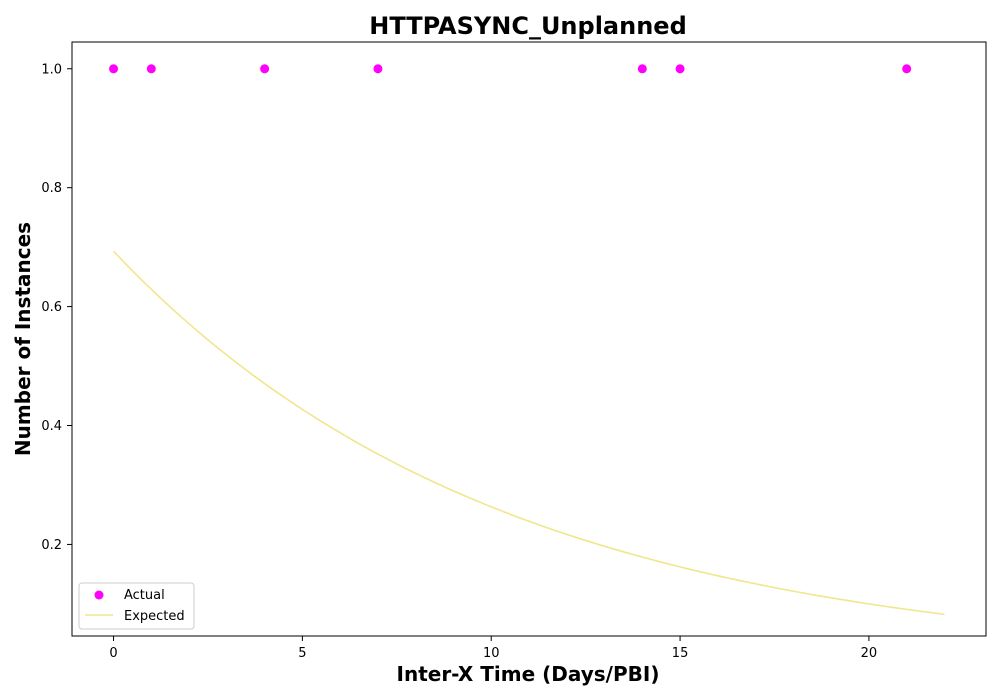  Describe the element at coordinates (491, 653) in the screenshot. I see `x-tick-label: 10` at that location.